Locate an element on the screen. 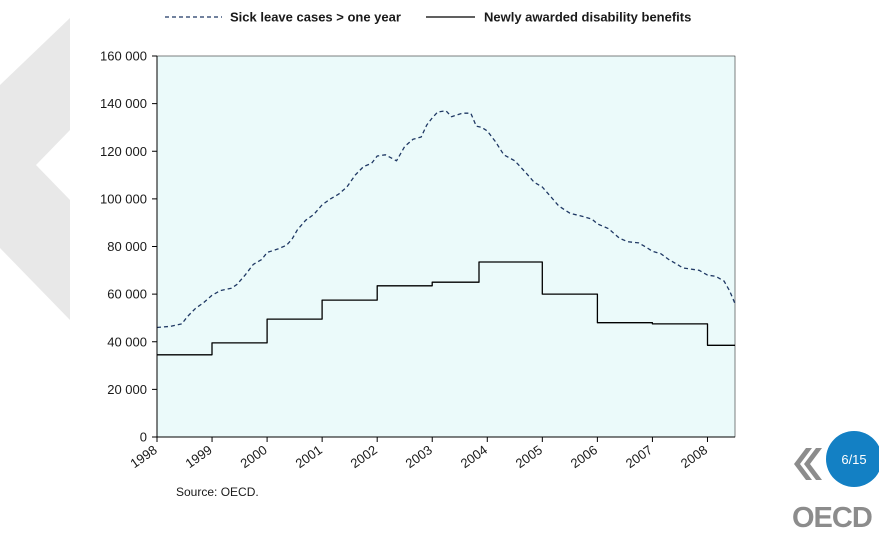 This screenshot has width=879, height=533. x-tick-label: 2006 is located at coordinates (584, 456).